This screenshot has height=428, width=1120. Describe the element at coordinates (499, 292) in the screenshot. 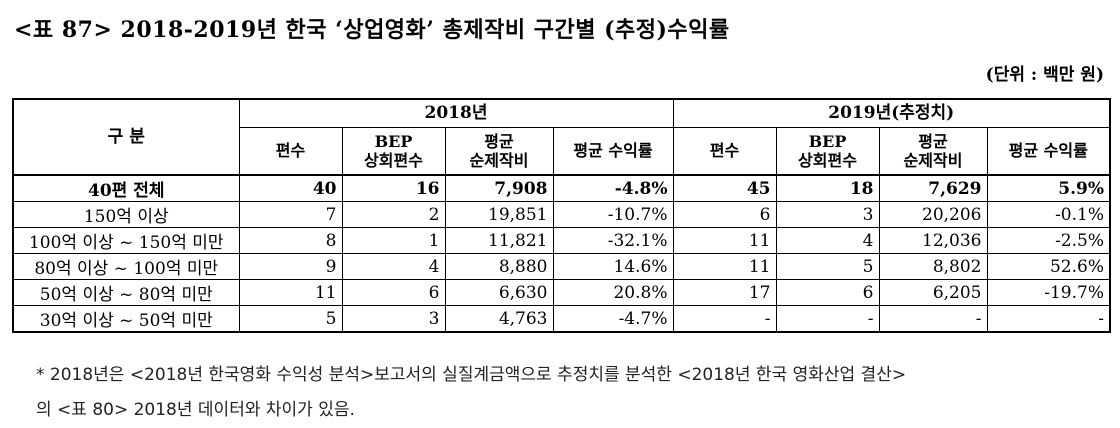

I see `table-cell: 6,630` at that location.